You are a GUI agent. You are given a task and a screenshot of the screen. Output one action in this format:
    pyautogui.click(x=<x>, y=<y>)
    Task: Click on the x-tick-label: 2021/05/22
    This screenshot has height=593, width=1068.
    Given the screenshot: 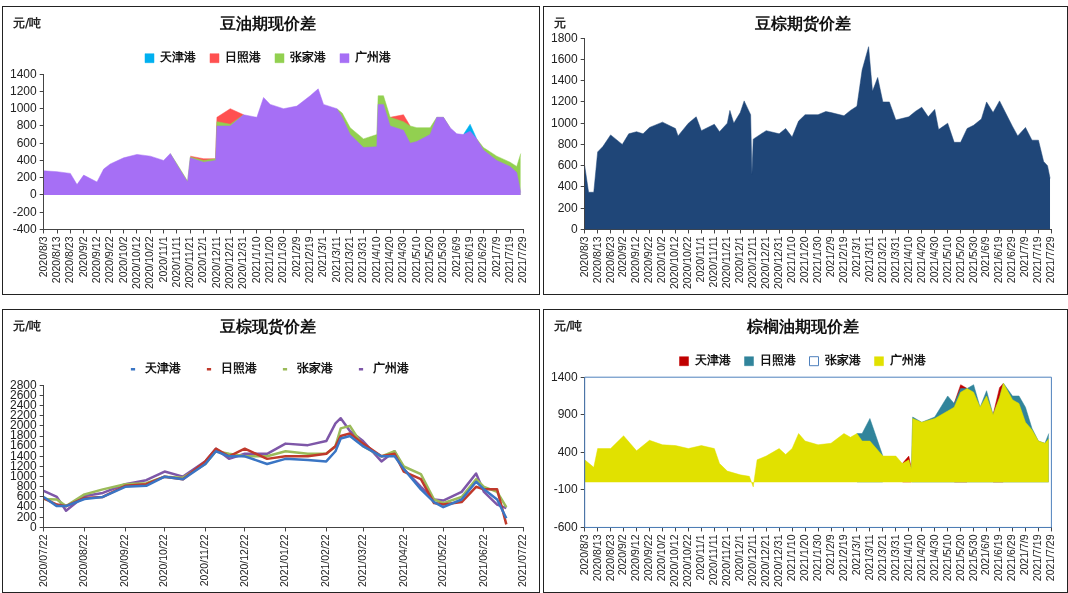 What is the action you would take?
    pyautogui.click(x=442, y=561)
    